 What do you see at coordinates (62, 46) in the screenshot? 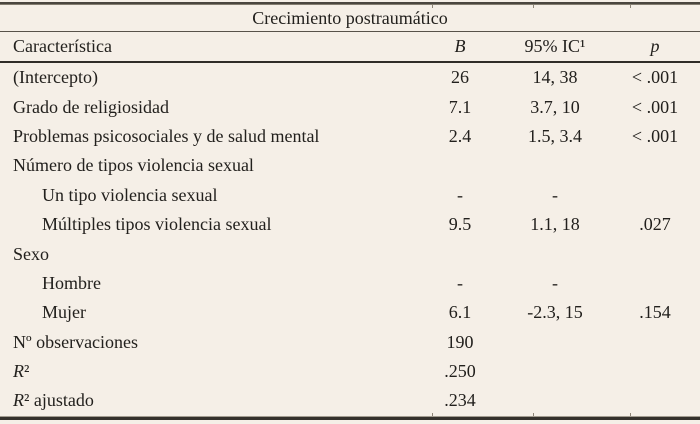
I see `column-header-characteristic: Característica` at bounding box center [62, 46].